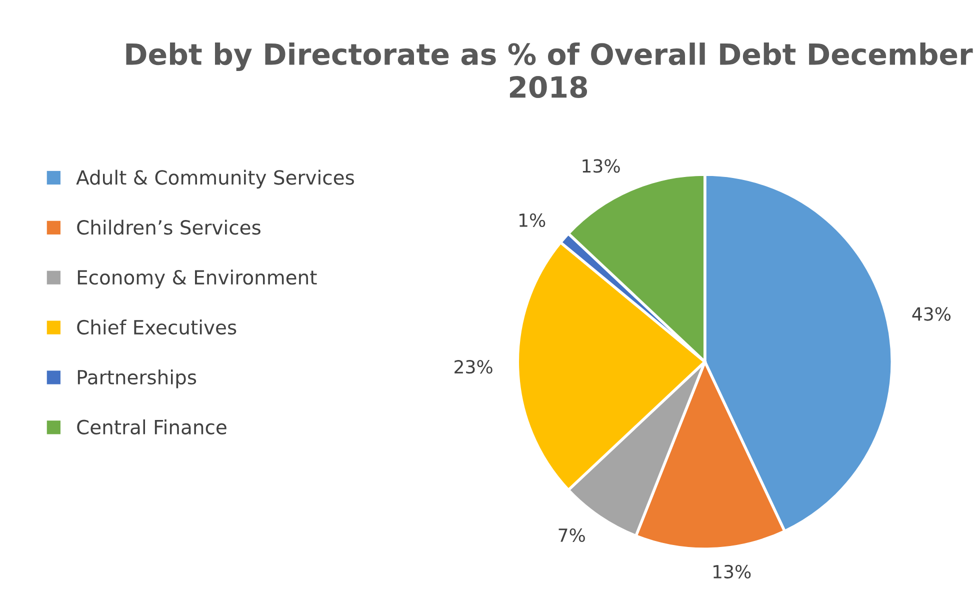  What do you see at coordinates (197, 279) in the screenshot?
I see `legend-label: Economy & Environment` at bounding box center [197, 279].